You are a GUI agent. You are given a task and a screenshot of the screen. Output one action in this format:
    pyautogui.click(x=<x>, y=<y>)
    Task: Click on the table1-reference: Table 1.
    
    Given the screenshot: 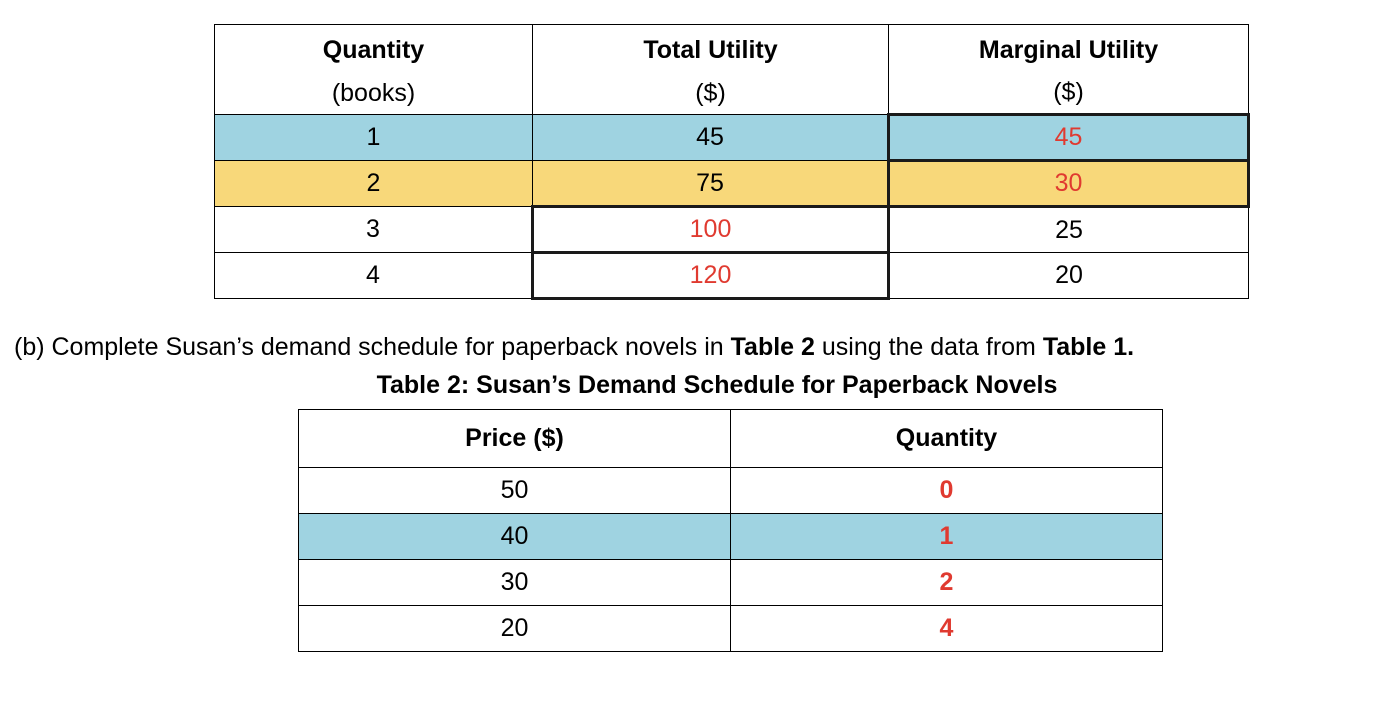 What is the action you would take?
    pyautogui.click(x=1088, y=347)
    